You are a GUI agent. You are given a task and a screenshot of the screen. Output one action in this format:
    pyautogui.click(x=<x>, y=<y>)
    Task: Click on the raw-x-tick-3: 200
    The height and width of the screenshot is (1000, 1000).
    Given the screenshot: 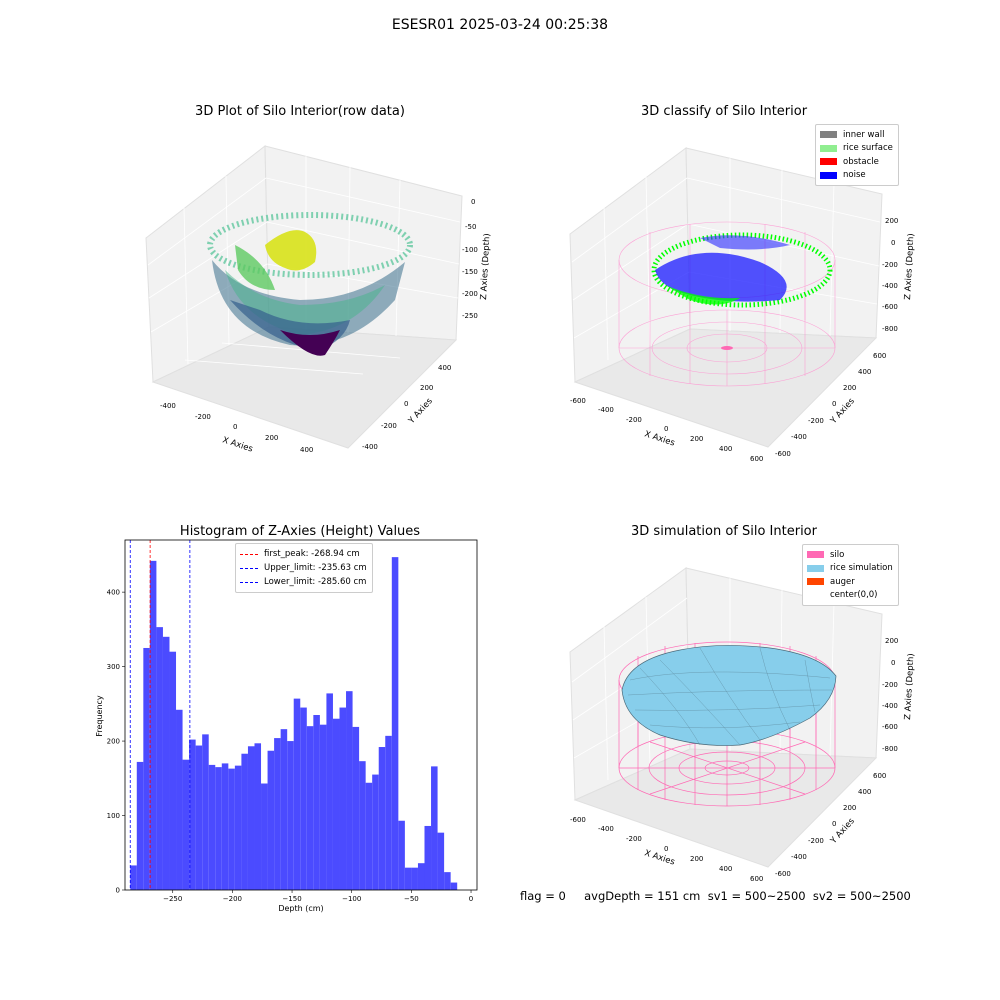 What is the action you would take?
    pyautogui.click(x=271, y=438)
    